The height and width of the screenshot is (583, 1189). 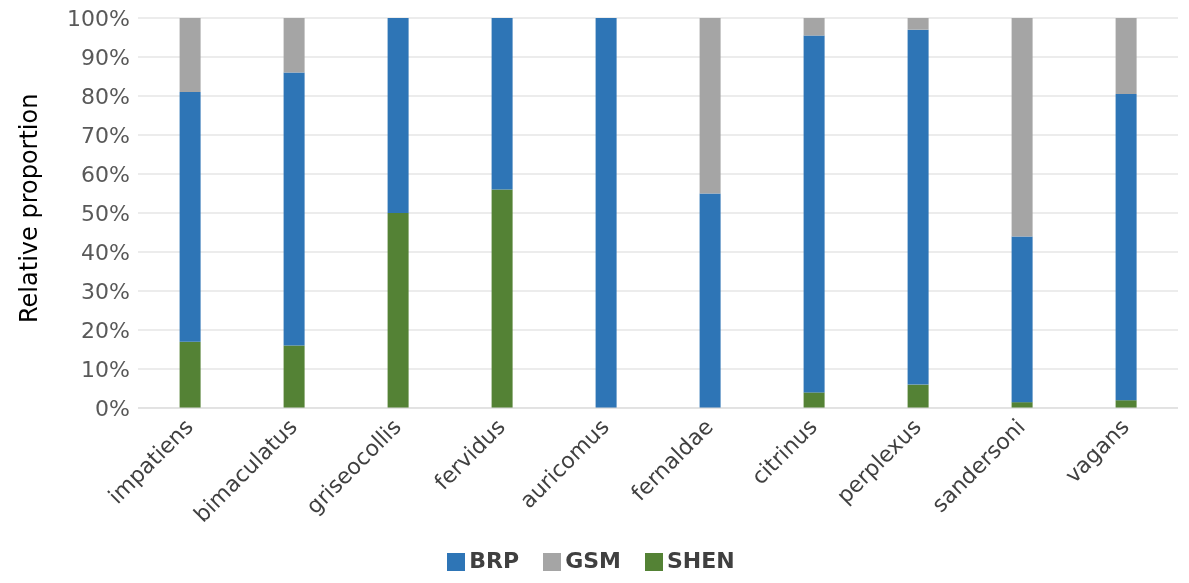 What do you see at coordinates (593, 560) in the screenshot?
I see `legend-label: GSM` at bounding box center [593, 560].